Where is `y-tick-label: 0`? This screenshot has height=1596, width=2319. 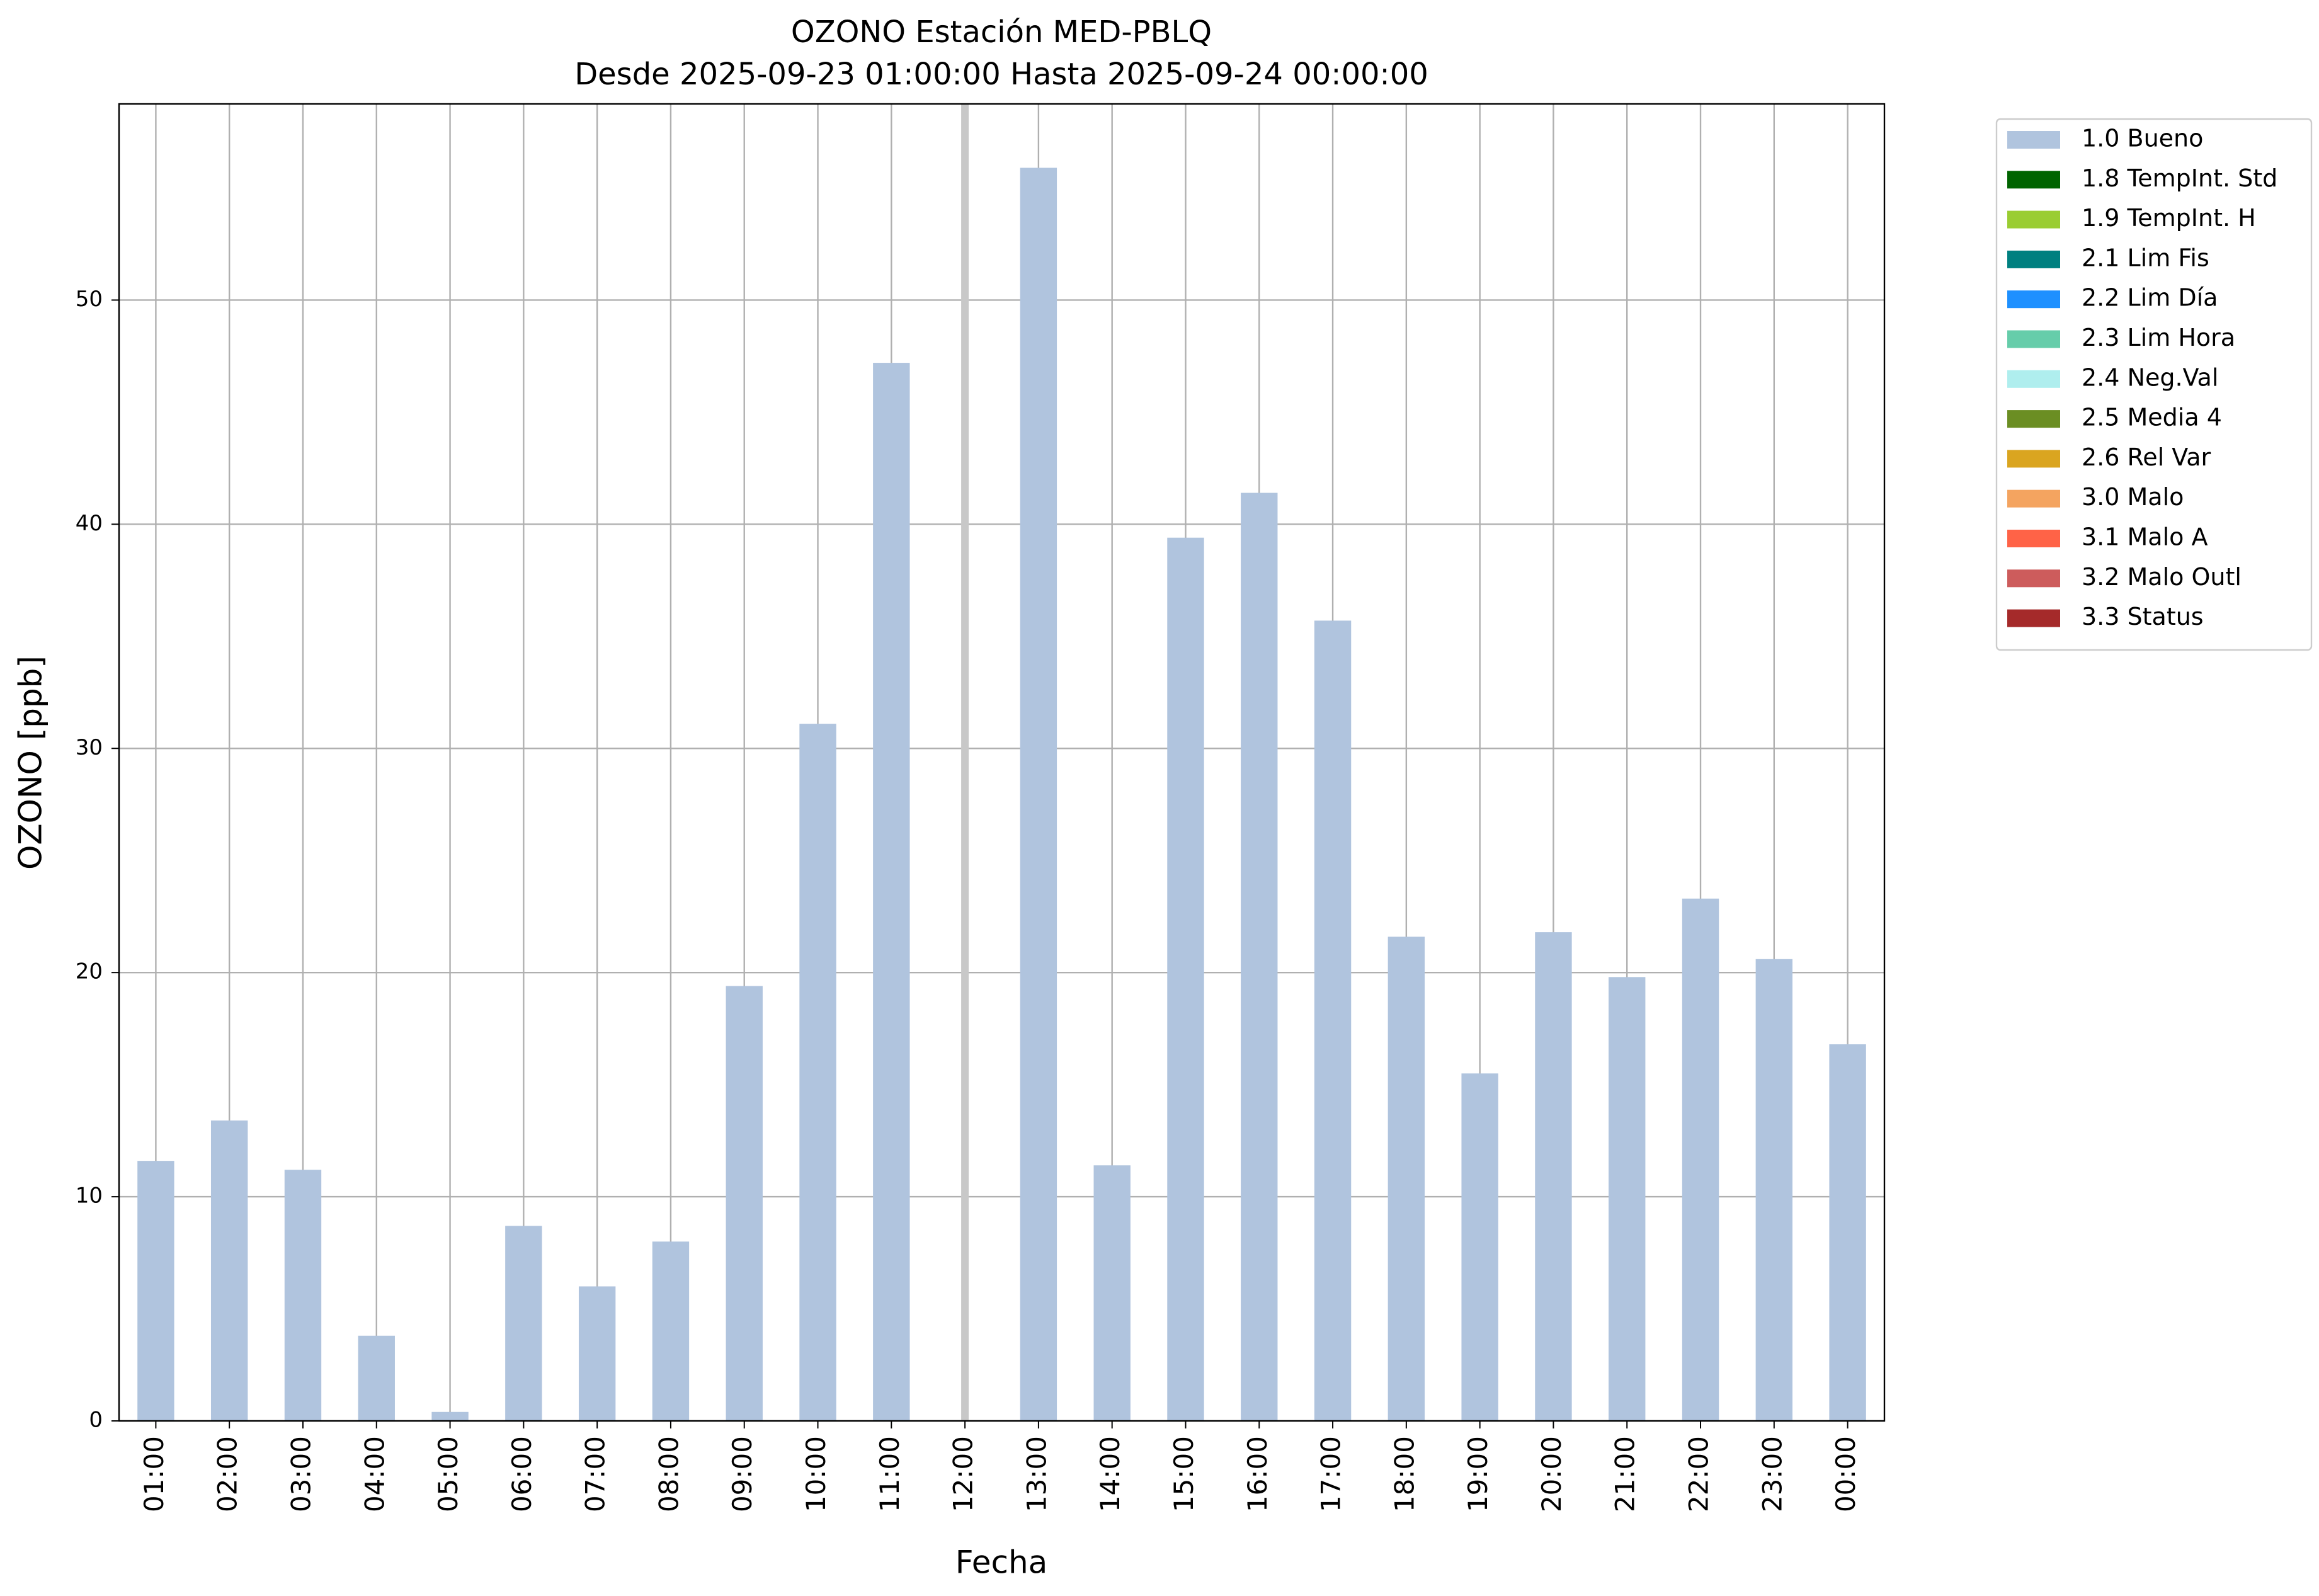 y-tick-label: 0 is located at coordinates (96, 1420).